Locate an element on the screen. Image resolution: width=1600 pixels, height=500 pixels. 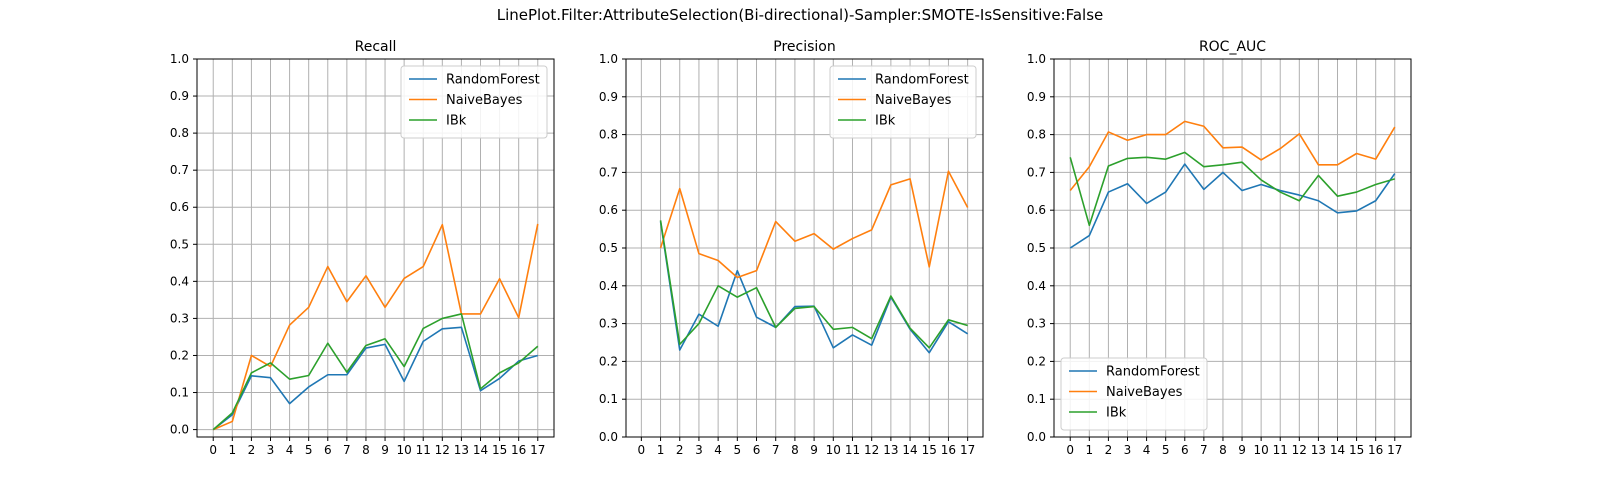
x-tick-label: 7 is located at coordinates (1204, 450).